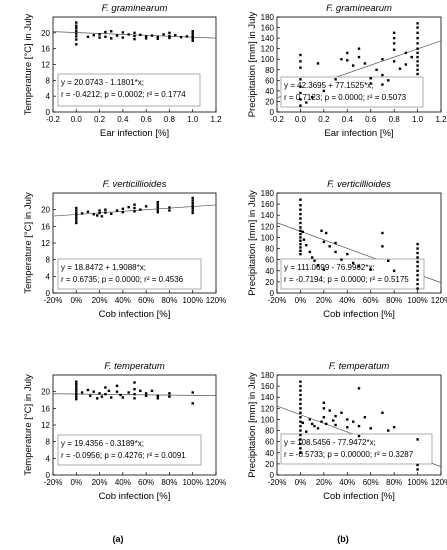 The width and height of the screenshot is (447, 550). I want to click on y-tick-label: 140, so click(268, 215).